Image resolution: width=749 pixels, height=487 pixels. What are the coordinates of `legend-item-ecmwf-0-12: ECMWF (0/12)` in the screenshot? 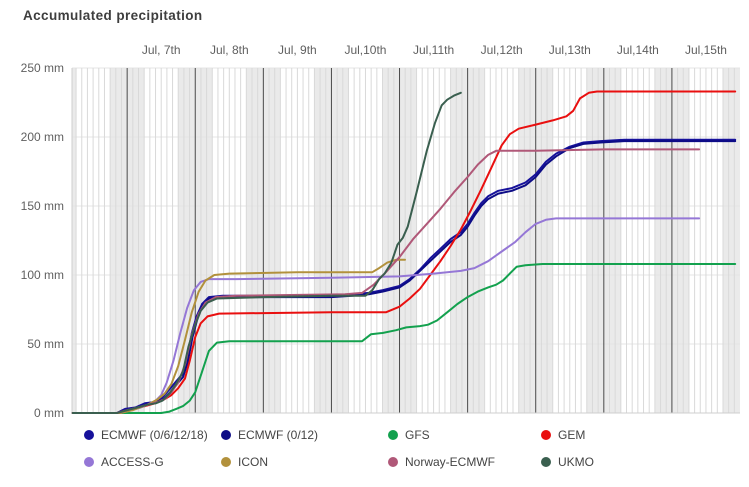 It's located at (304, 434).